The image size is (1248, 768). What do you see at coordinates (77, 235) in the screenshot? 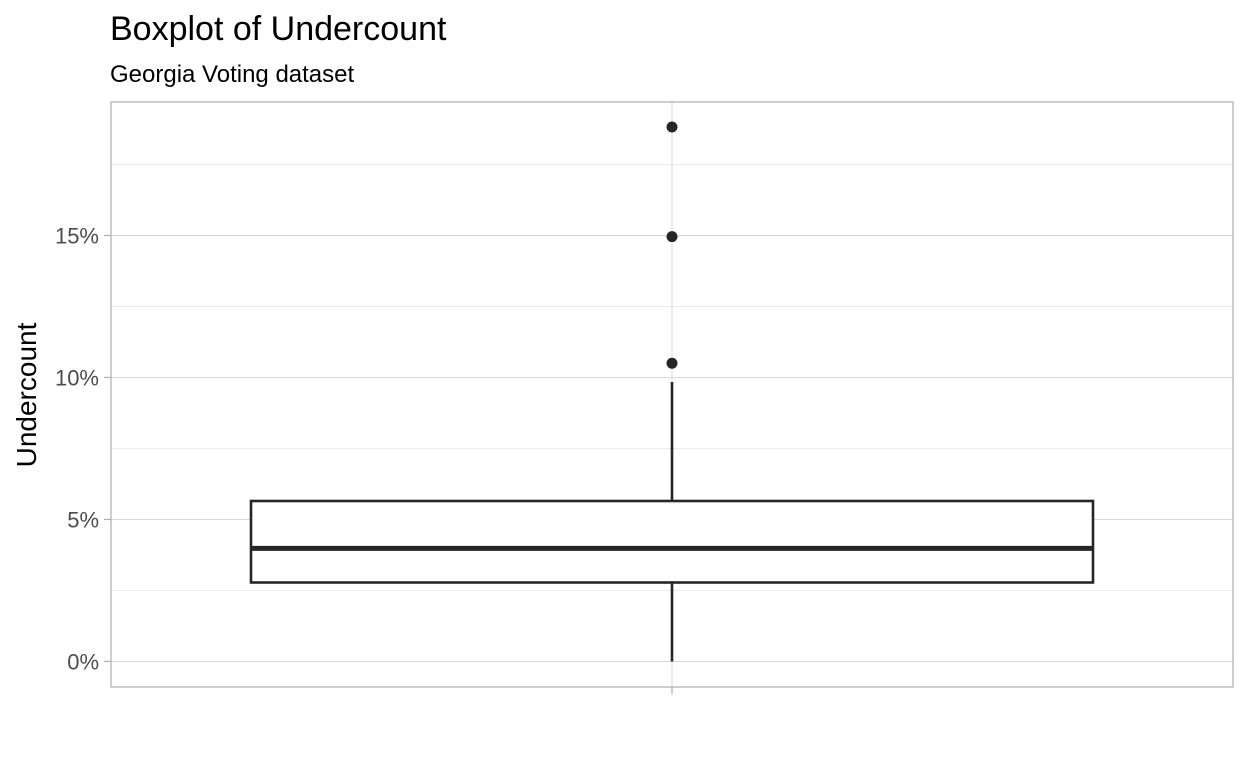
I see `y-tick-label: 15%` at bounding box center [77, 235].